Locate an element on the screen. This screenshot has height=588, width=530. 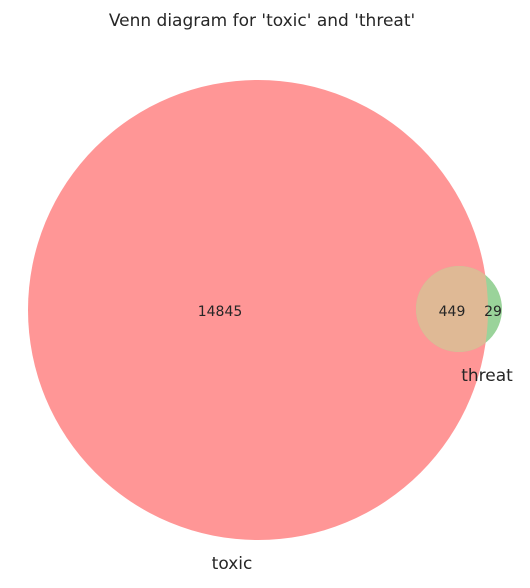
overlap-count: 449 is located at coordinates (452, 312).